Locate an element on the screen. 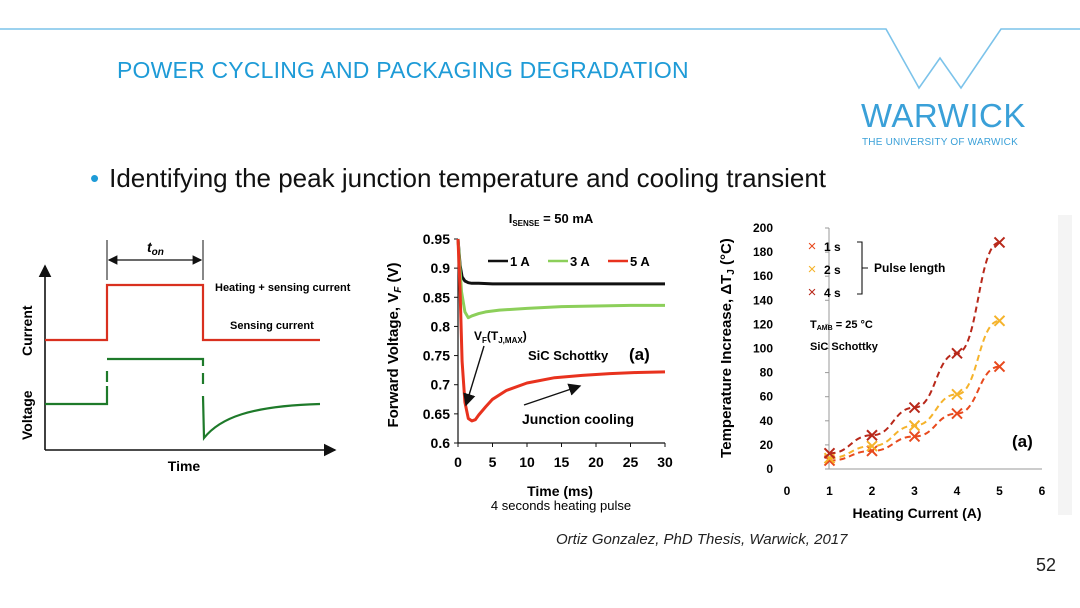  university-logo: WARWICK is located at coordinates (943, 115).